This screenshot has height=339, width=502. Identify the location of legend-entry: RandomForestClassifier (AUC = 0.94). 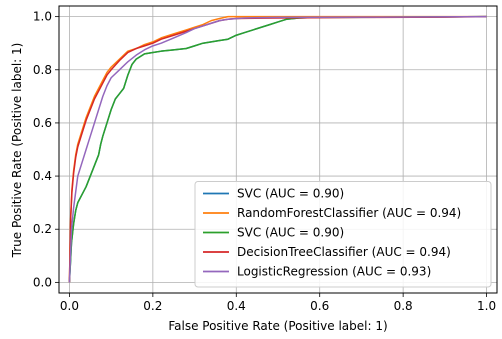
(349, 213).